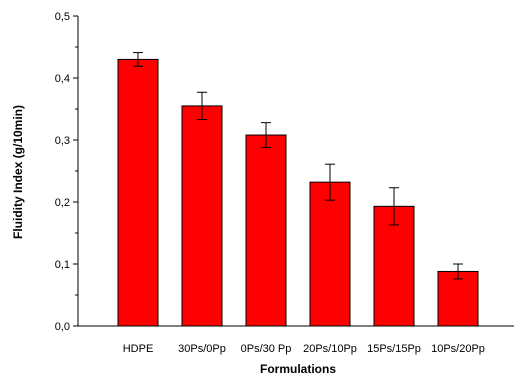  I want to click on x-tick-label-0: HDPE, so click(138, 349).